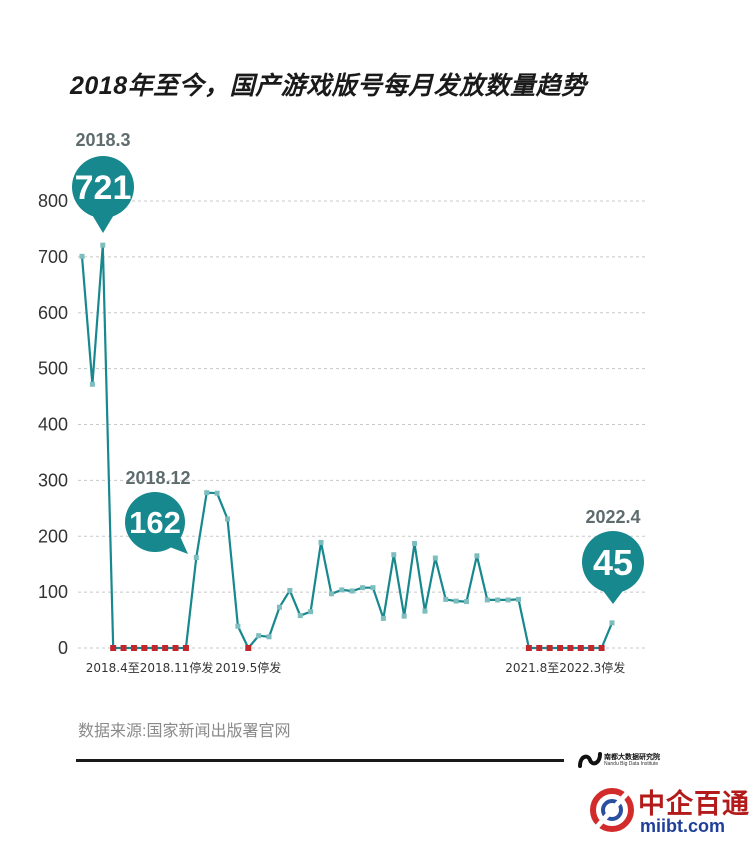  I want to click on callout-value: 45, so click(613, 562).